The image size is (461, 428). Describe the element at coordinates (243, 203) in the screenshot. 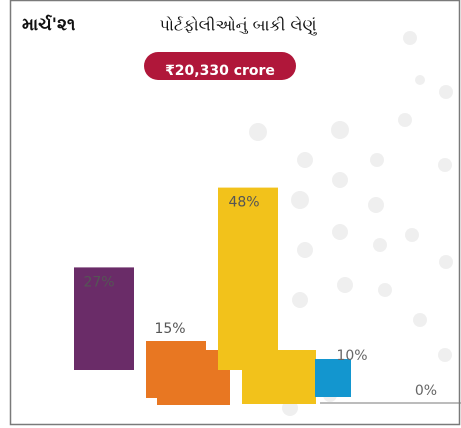

I see `value-label: 48%` at that location.